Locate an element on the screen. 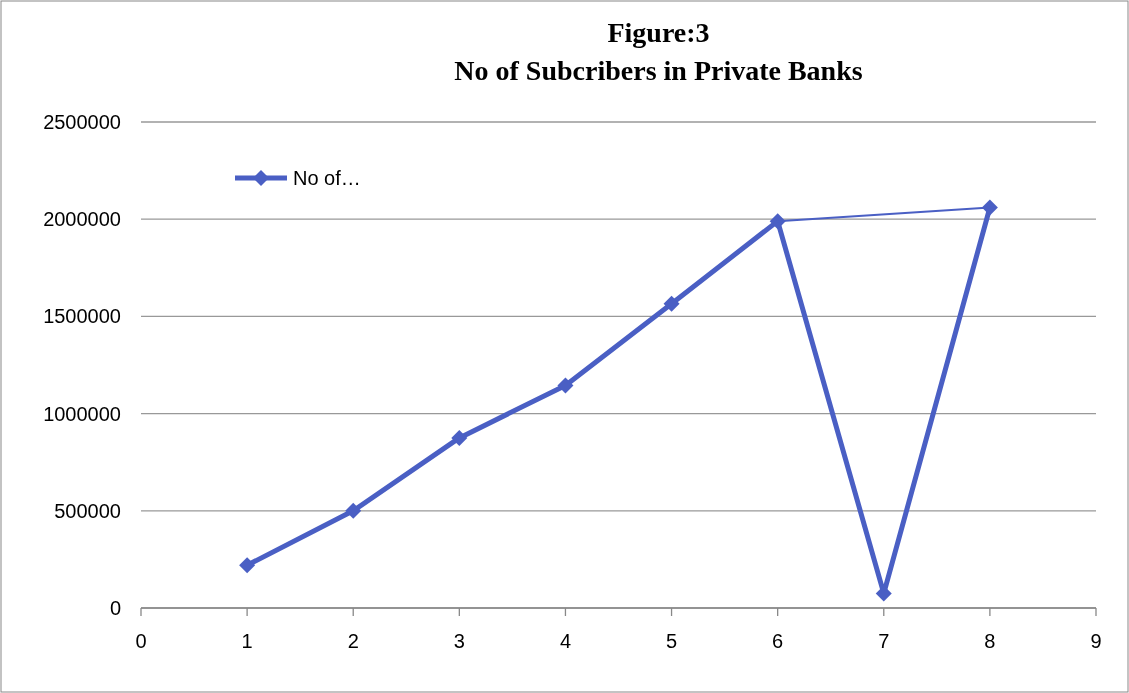  x-tick-label: 4 is located at coordinates (565, 641).